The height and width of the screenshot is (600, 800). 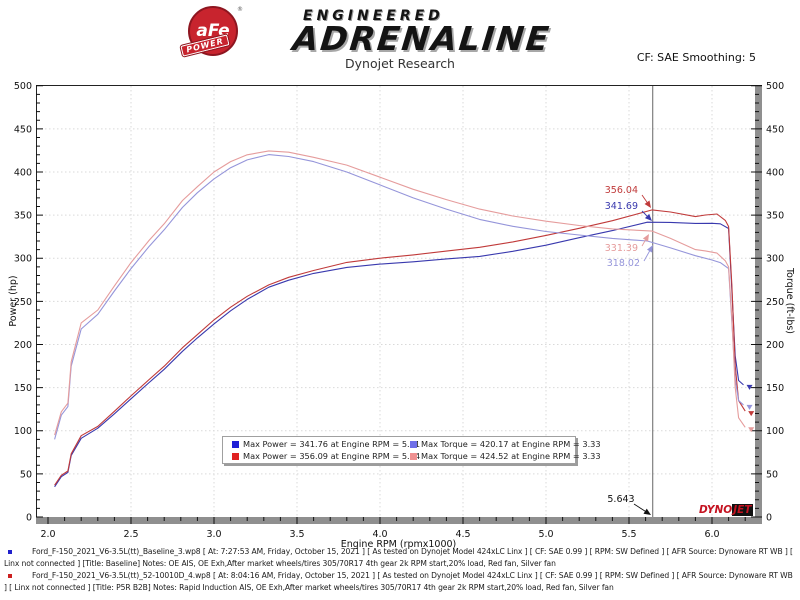 I want to click on y-tick-right: 250, so click(x=775, y=302).